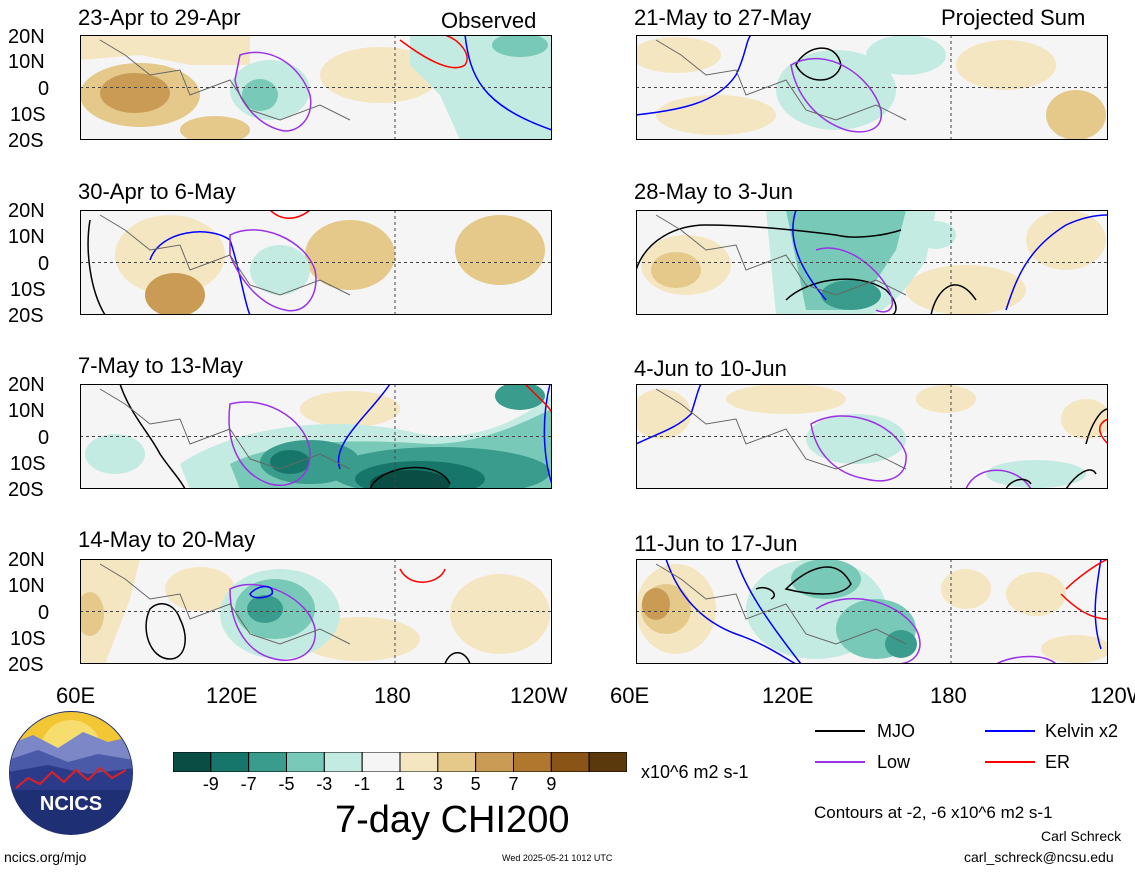 The height and width of the screenshot is (872, 1135). Describe the element at coordinates (723, 17) in the screenshot. I see `panel-title: 21-May to 27-May` at that location.